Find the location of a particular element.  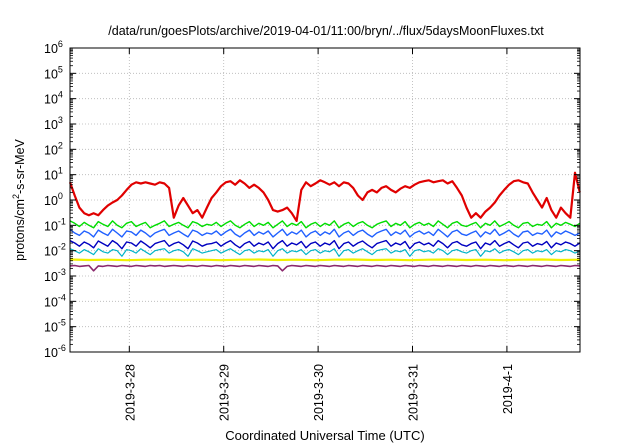

y-axis-label: protons/cm2-s-sr-MeV is located at coordinates (19, 199).